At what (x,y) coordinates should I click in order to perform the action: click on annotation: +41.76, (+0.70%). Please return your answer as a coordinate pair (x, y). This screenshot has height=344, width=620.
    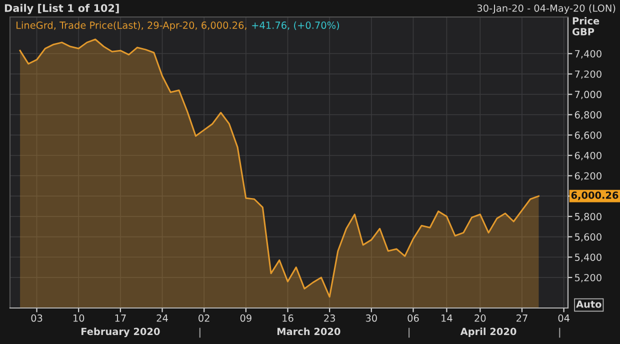
    Looking at the image, I should click on (296, 25).